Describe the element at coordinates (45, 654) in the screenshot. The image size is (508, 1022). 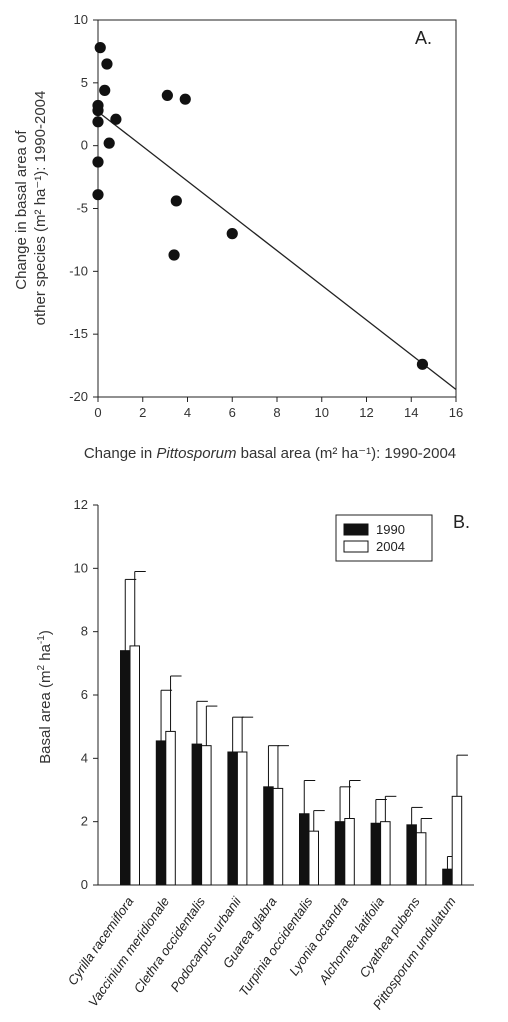
I see `panel-b-y-label-unit: ha` at that location.